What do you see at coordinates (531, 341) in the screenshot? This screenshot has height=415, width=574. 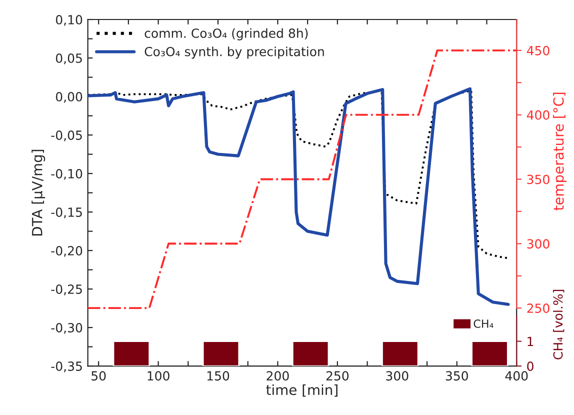 I see `y3-tick-label: 1` at bounding box center [531, 341].